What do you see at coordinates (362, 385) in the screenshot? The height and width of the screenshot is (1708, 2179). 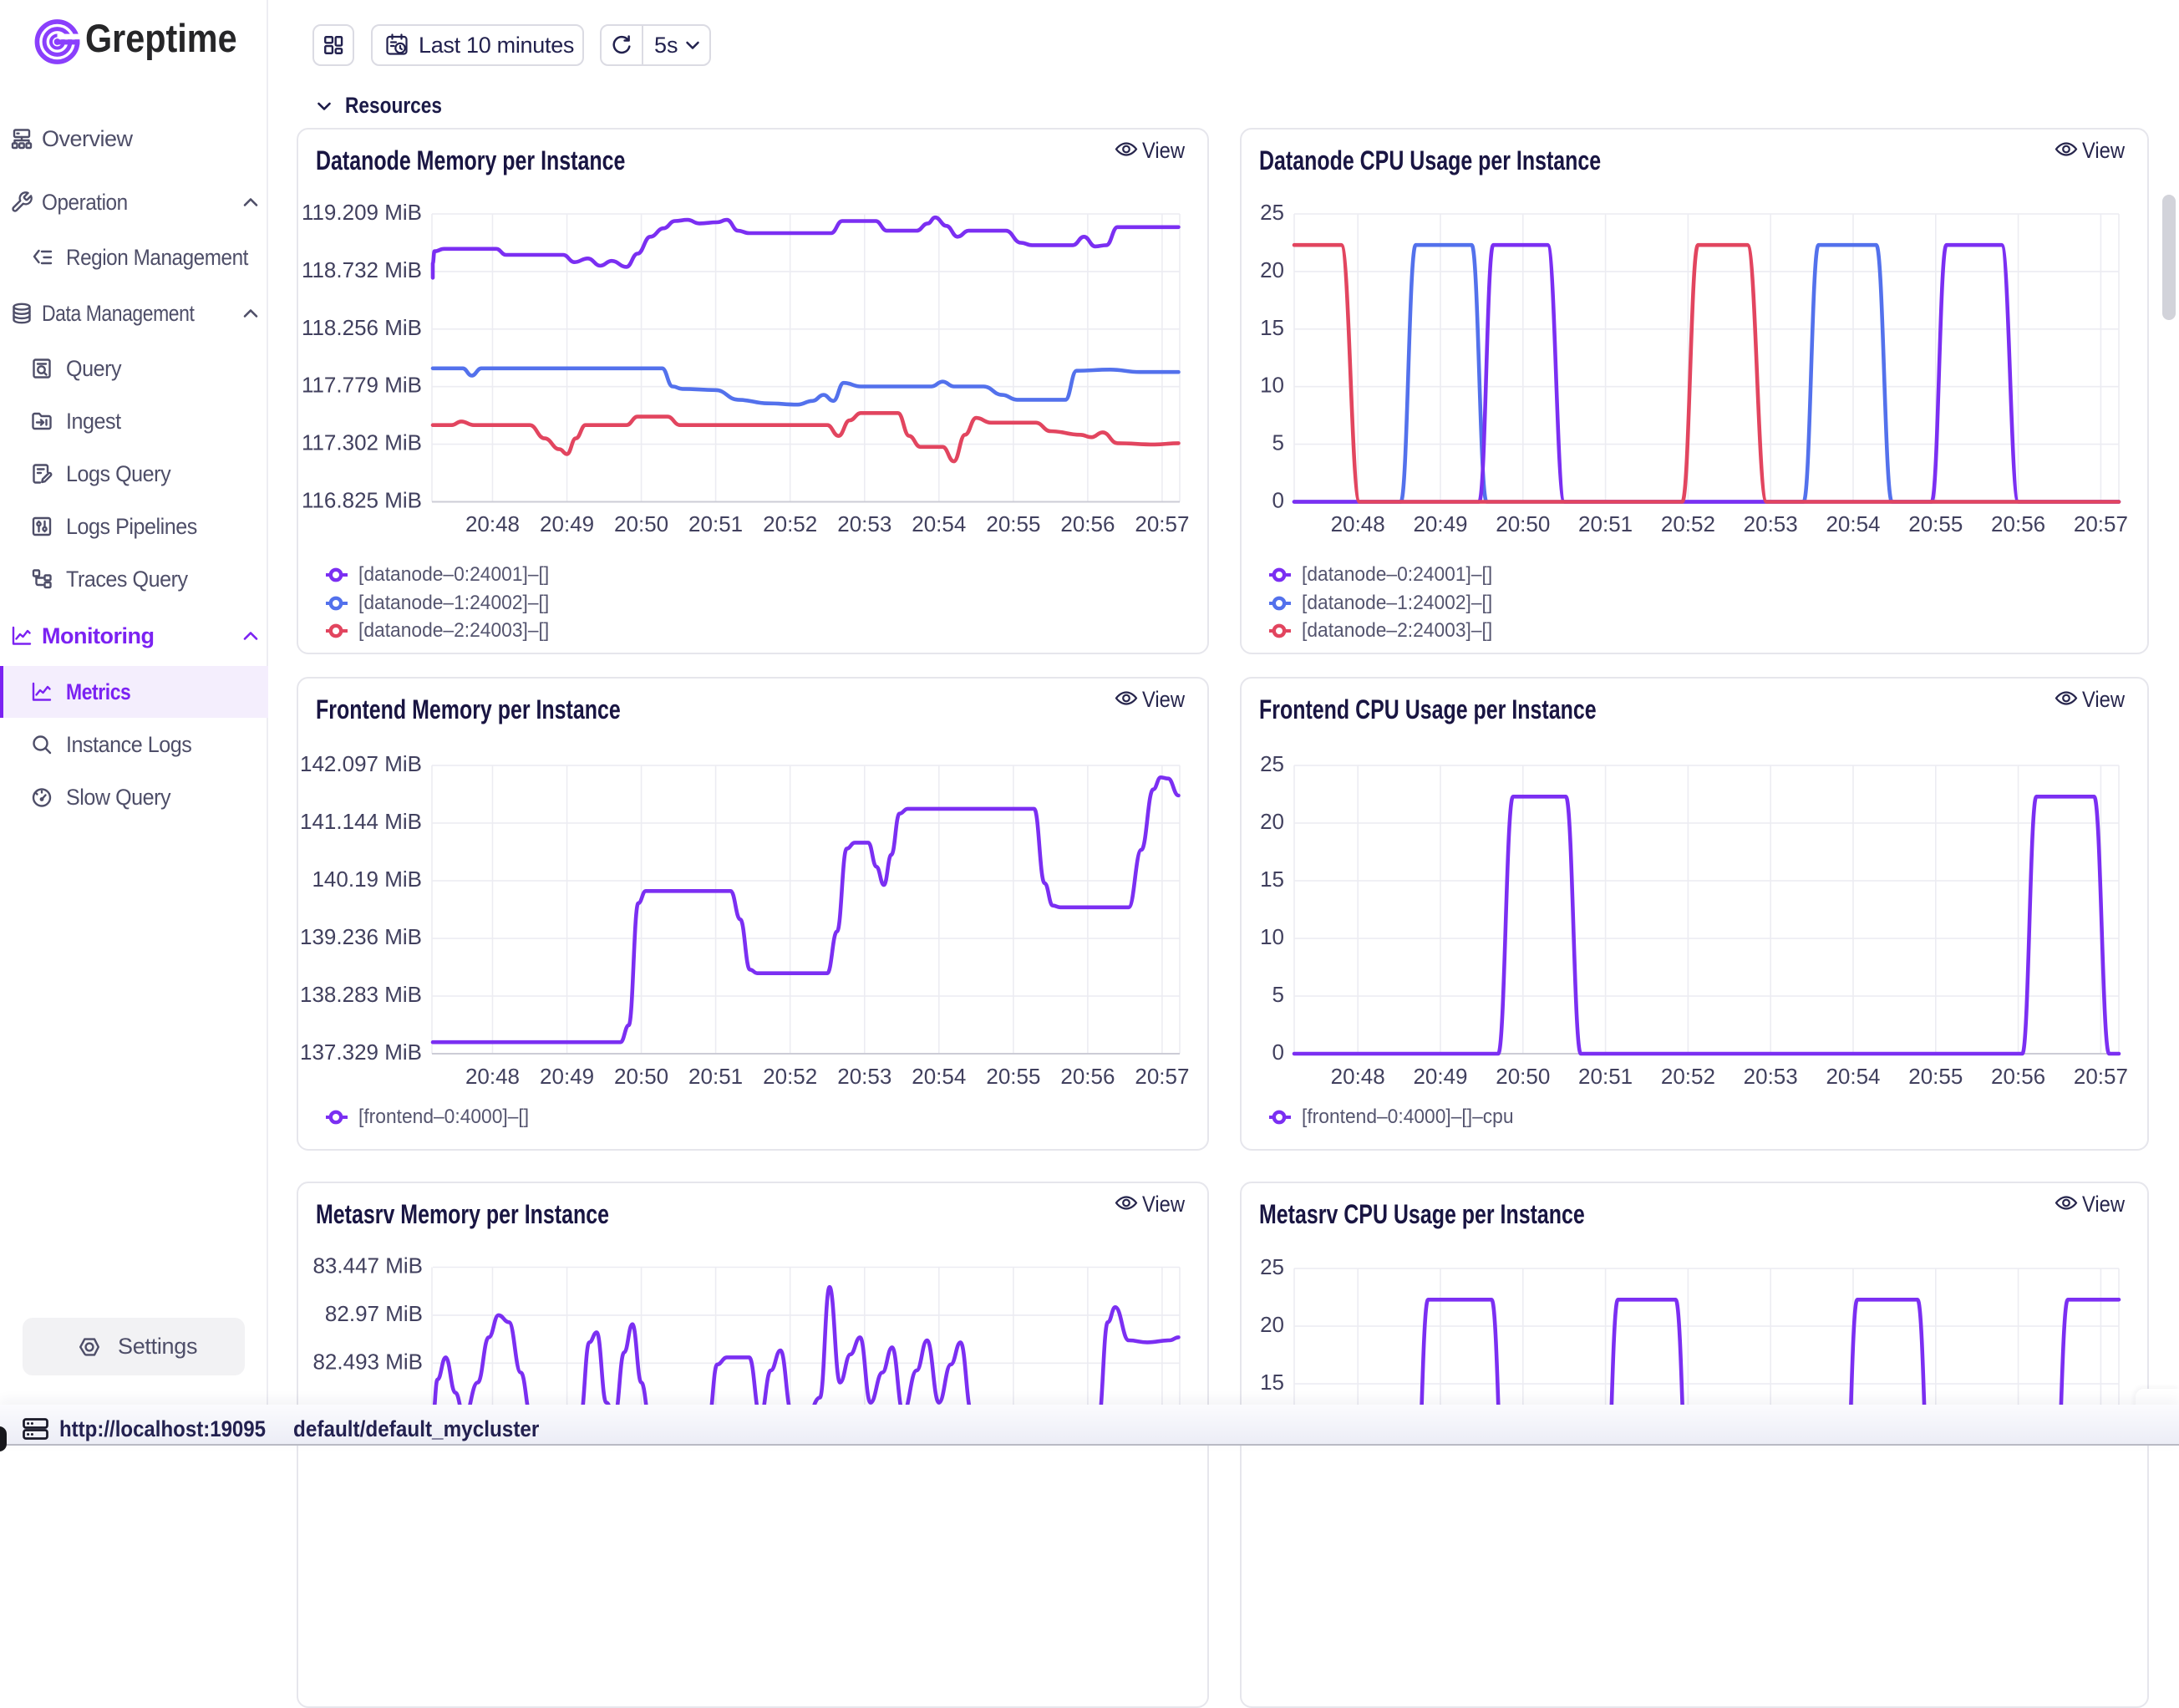 I see `svg-text: 117.779 MiB` at bounding box center [362, 385].